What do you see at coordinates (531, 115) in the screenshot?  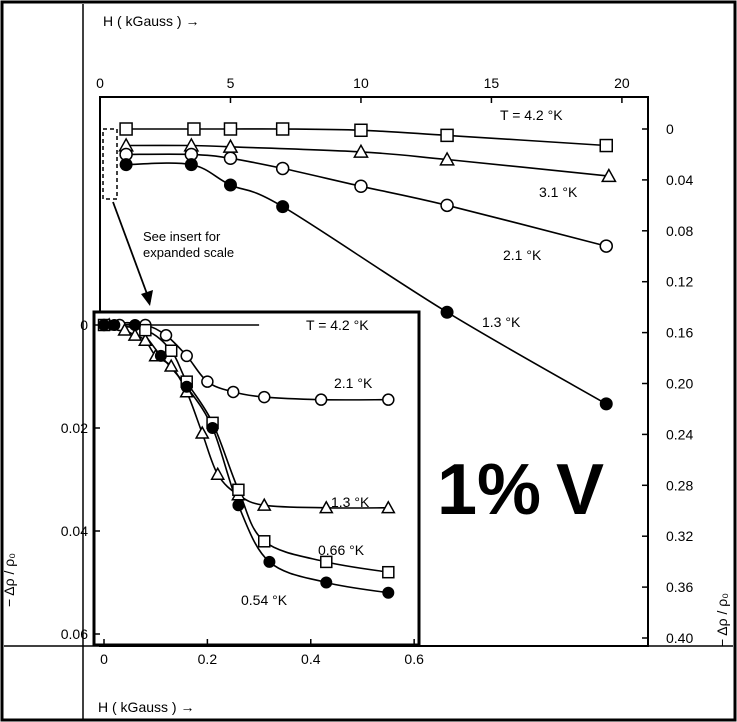 I see `main-series-label-4-2k: T = 4.2 °K` at bounding box center [531, 115].